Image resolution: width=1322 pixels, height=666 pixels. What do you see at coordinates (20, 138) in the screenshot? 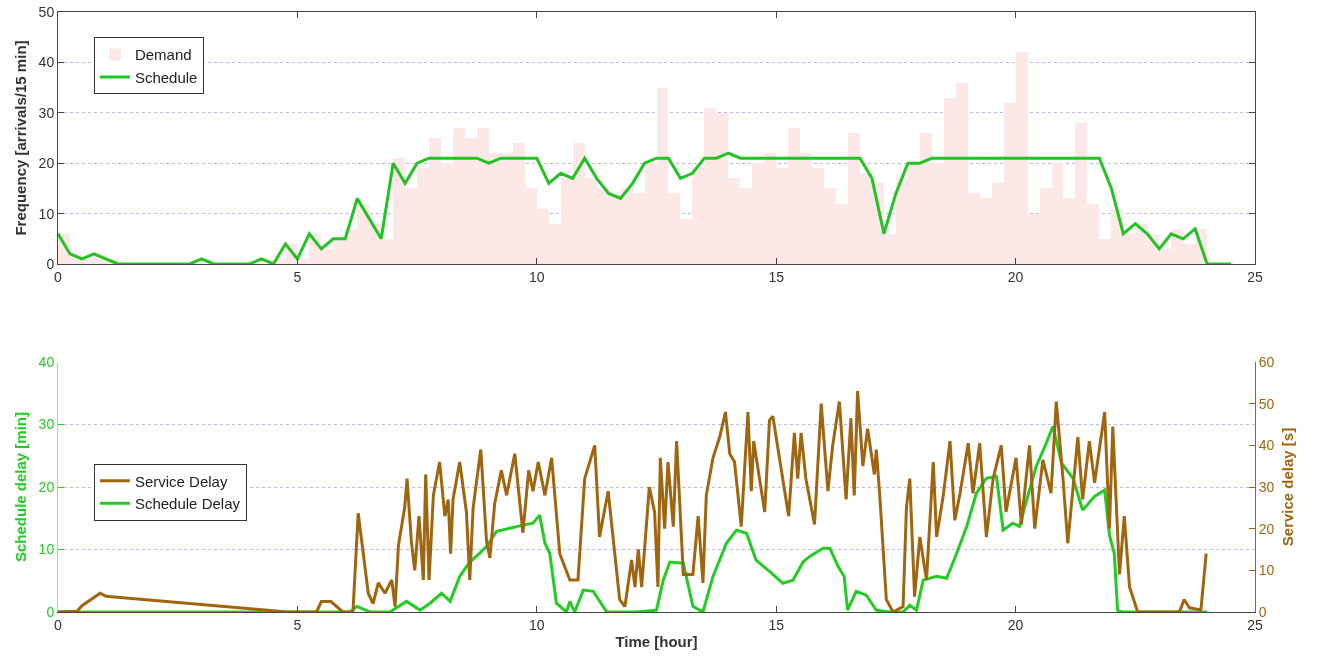
I see `y-axis-title: Frequency [arrivals/15 min]` at bounding box center [20, 138].